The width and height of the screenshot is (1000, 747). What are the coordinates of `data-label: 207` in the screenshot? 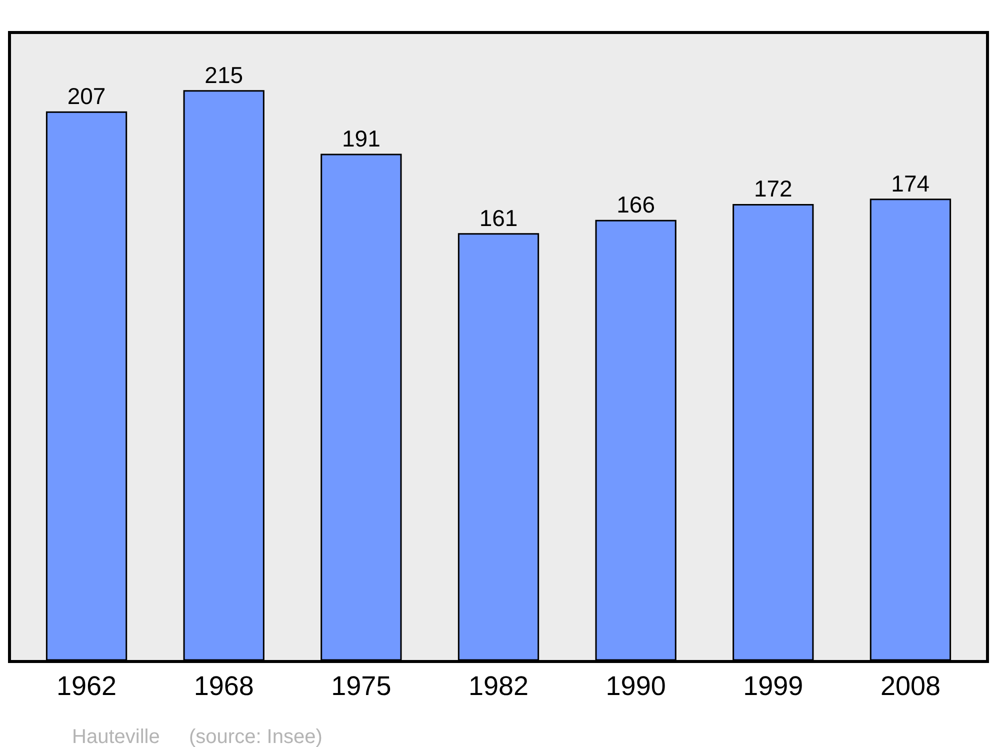 It's located at (86, 96).